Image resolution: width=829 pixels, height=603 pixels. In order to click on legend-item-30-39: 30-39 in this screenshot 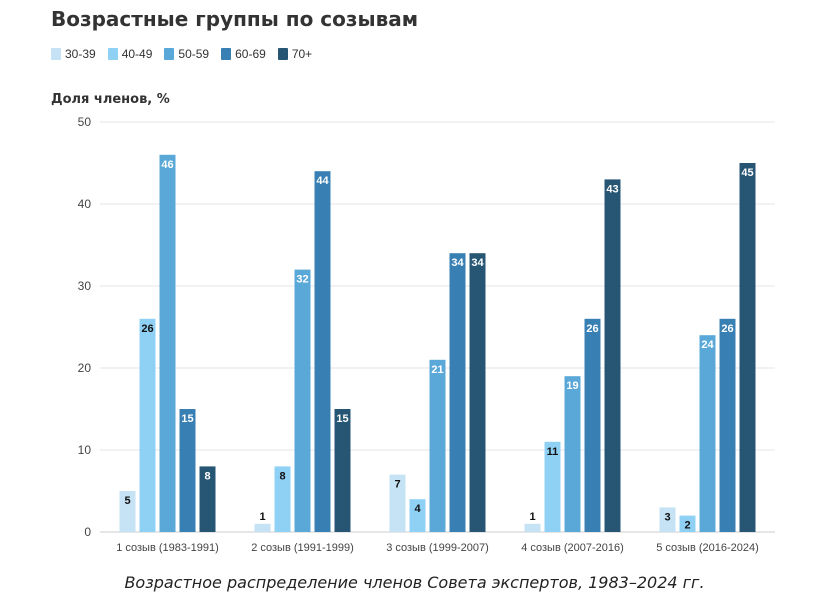, I will do `click(73, 54)`.